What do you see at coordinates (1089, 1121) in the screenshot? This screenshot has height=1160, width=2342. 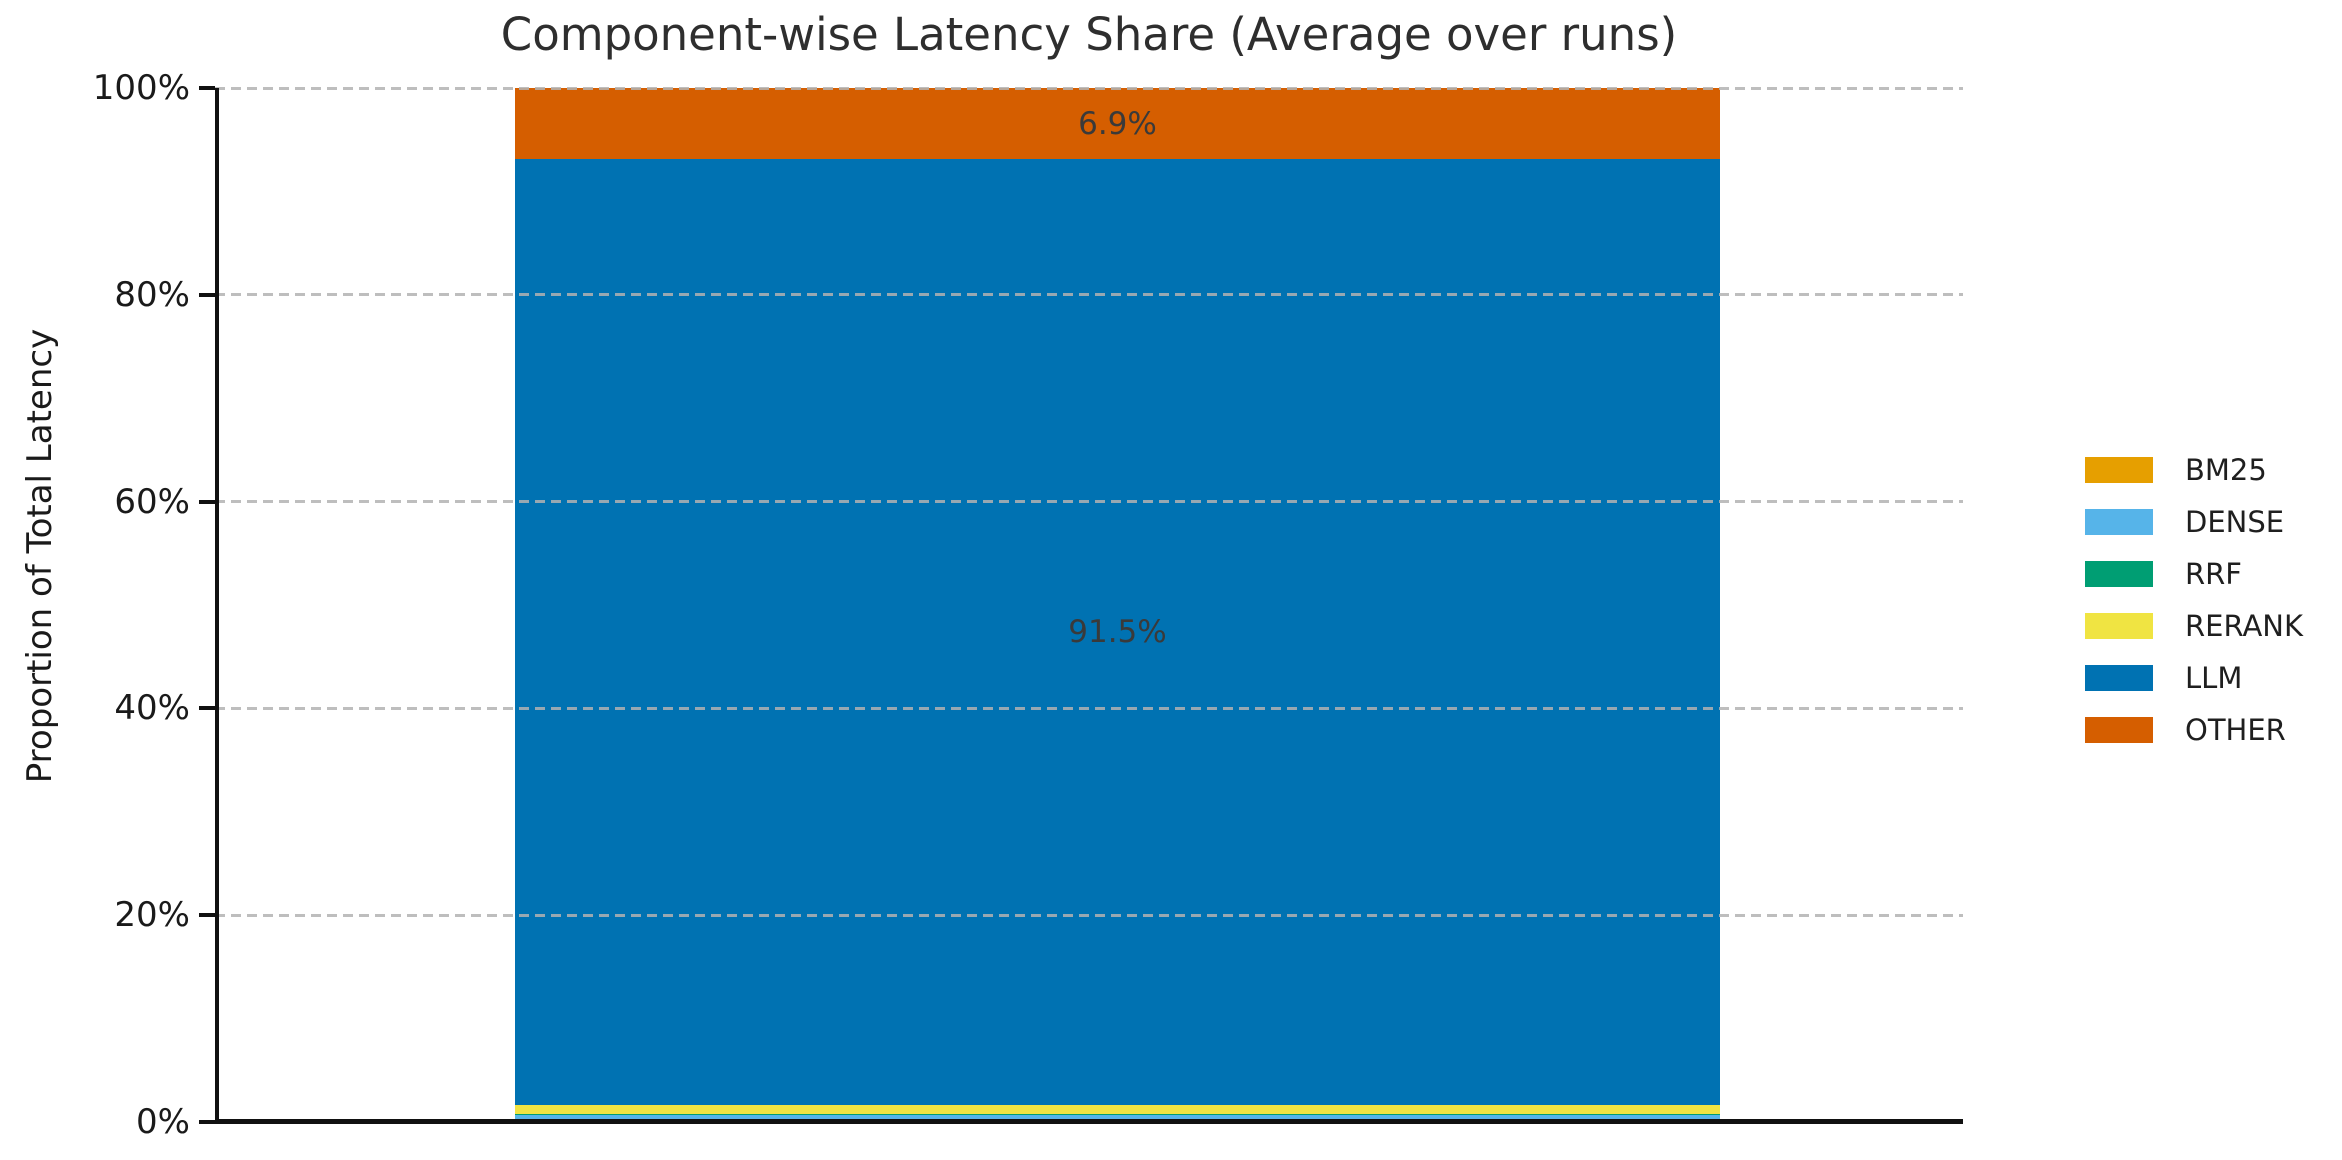 I see `bottom-axis-spine` at bounding box center [1089, 1121].